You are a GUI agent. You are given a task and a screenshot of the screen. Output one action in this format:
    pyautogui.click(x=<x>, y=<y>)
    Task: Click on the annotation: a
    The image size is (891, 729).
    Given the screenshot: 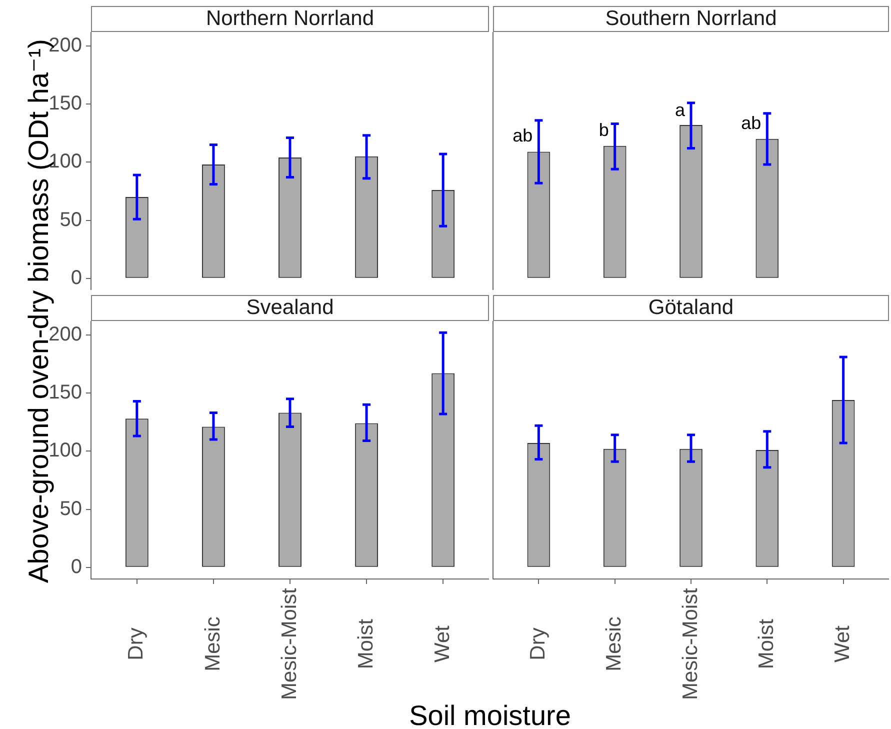 What is the action you would take?
    pyautogui.click(x=680, y=110)
    